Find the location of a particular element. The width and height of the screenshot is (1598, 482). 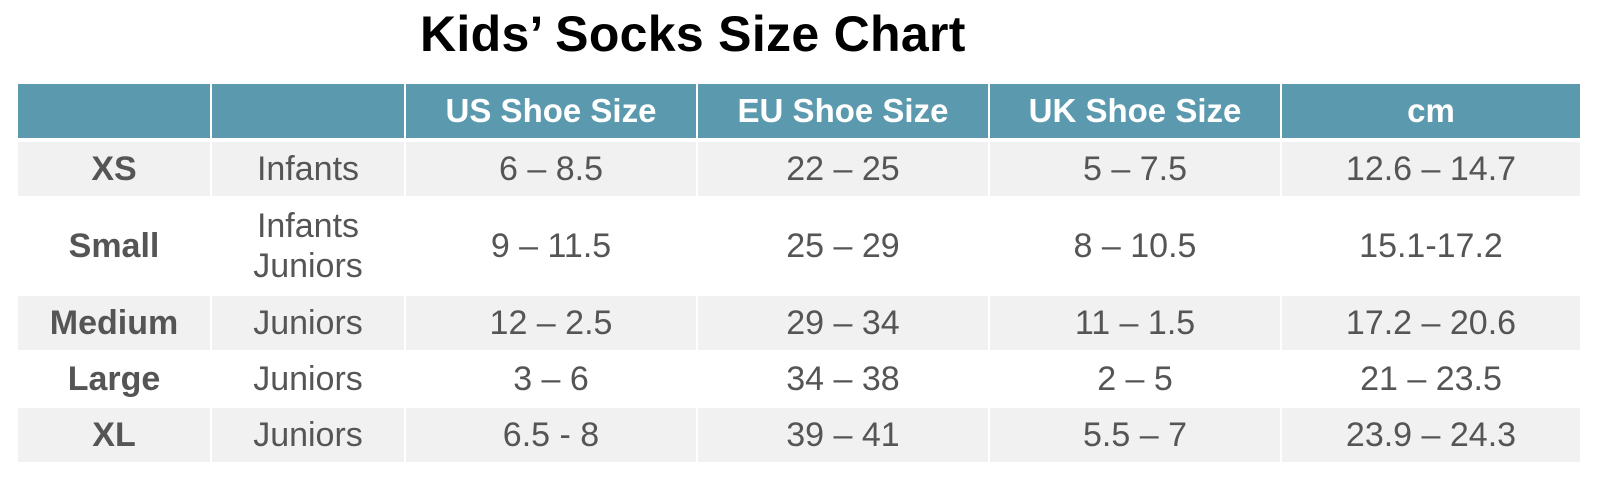

age-group: Infants Juniors is located at coordinates (309, 247).